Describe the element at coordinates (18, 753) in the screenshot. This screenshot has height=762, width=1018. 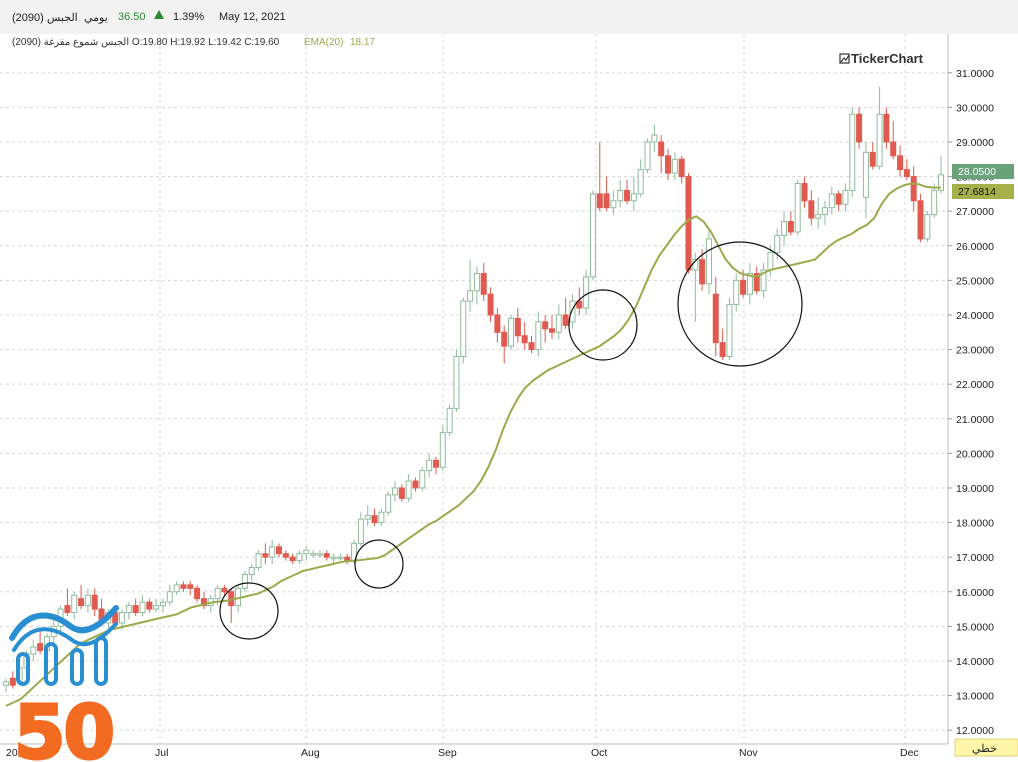
I see `time-tick-label: 2021` at that location.